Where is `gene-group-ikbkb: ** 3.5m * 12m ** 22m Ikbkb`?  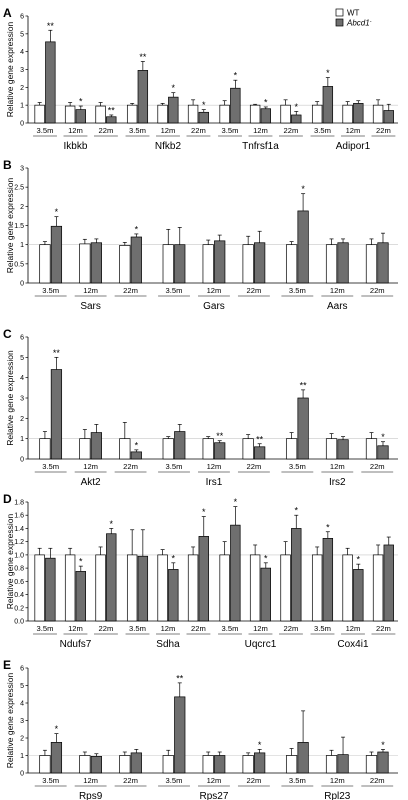
gene-group-ikbkb: ** 3.5m * 12m ** 22m Ikbkb is located at coordinates (75, 86).